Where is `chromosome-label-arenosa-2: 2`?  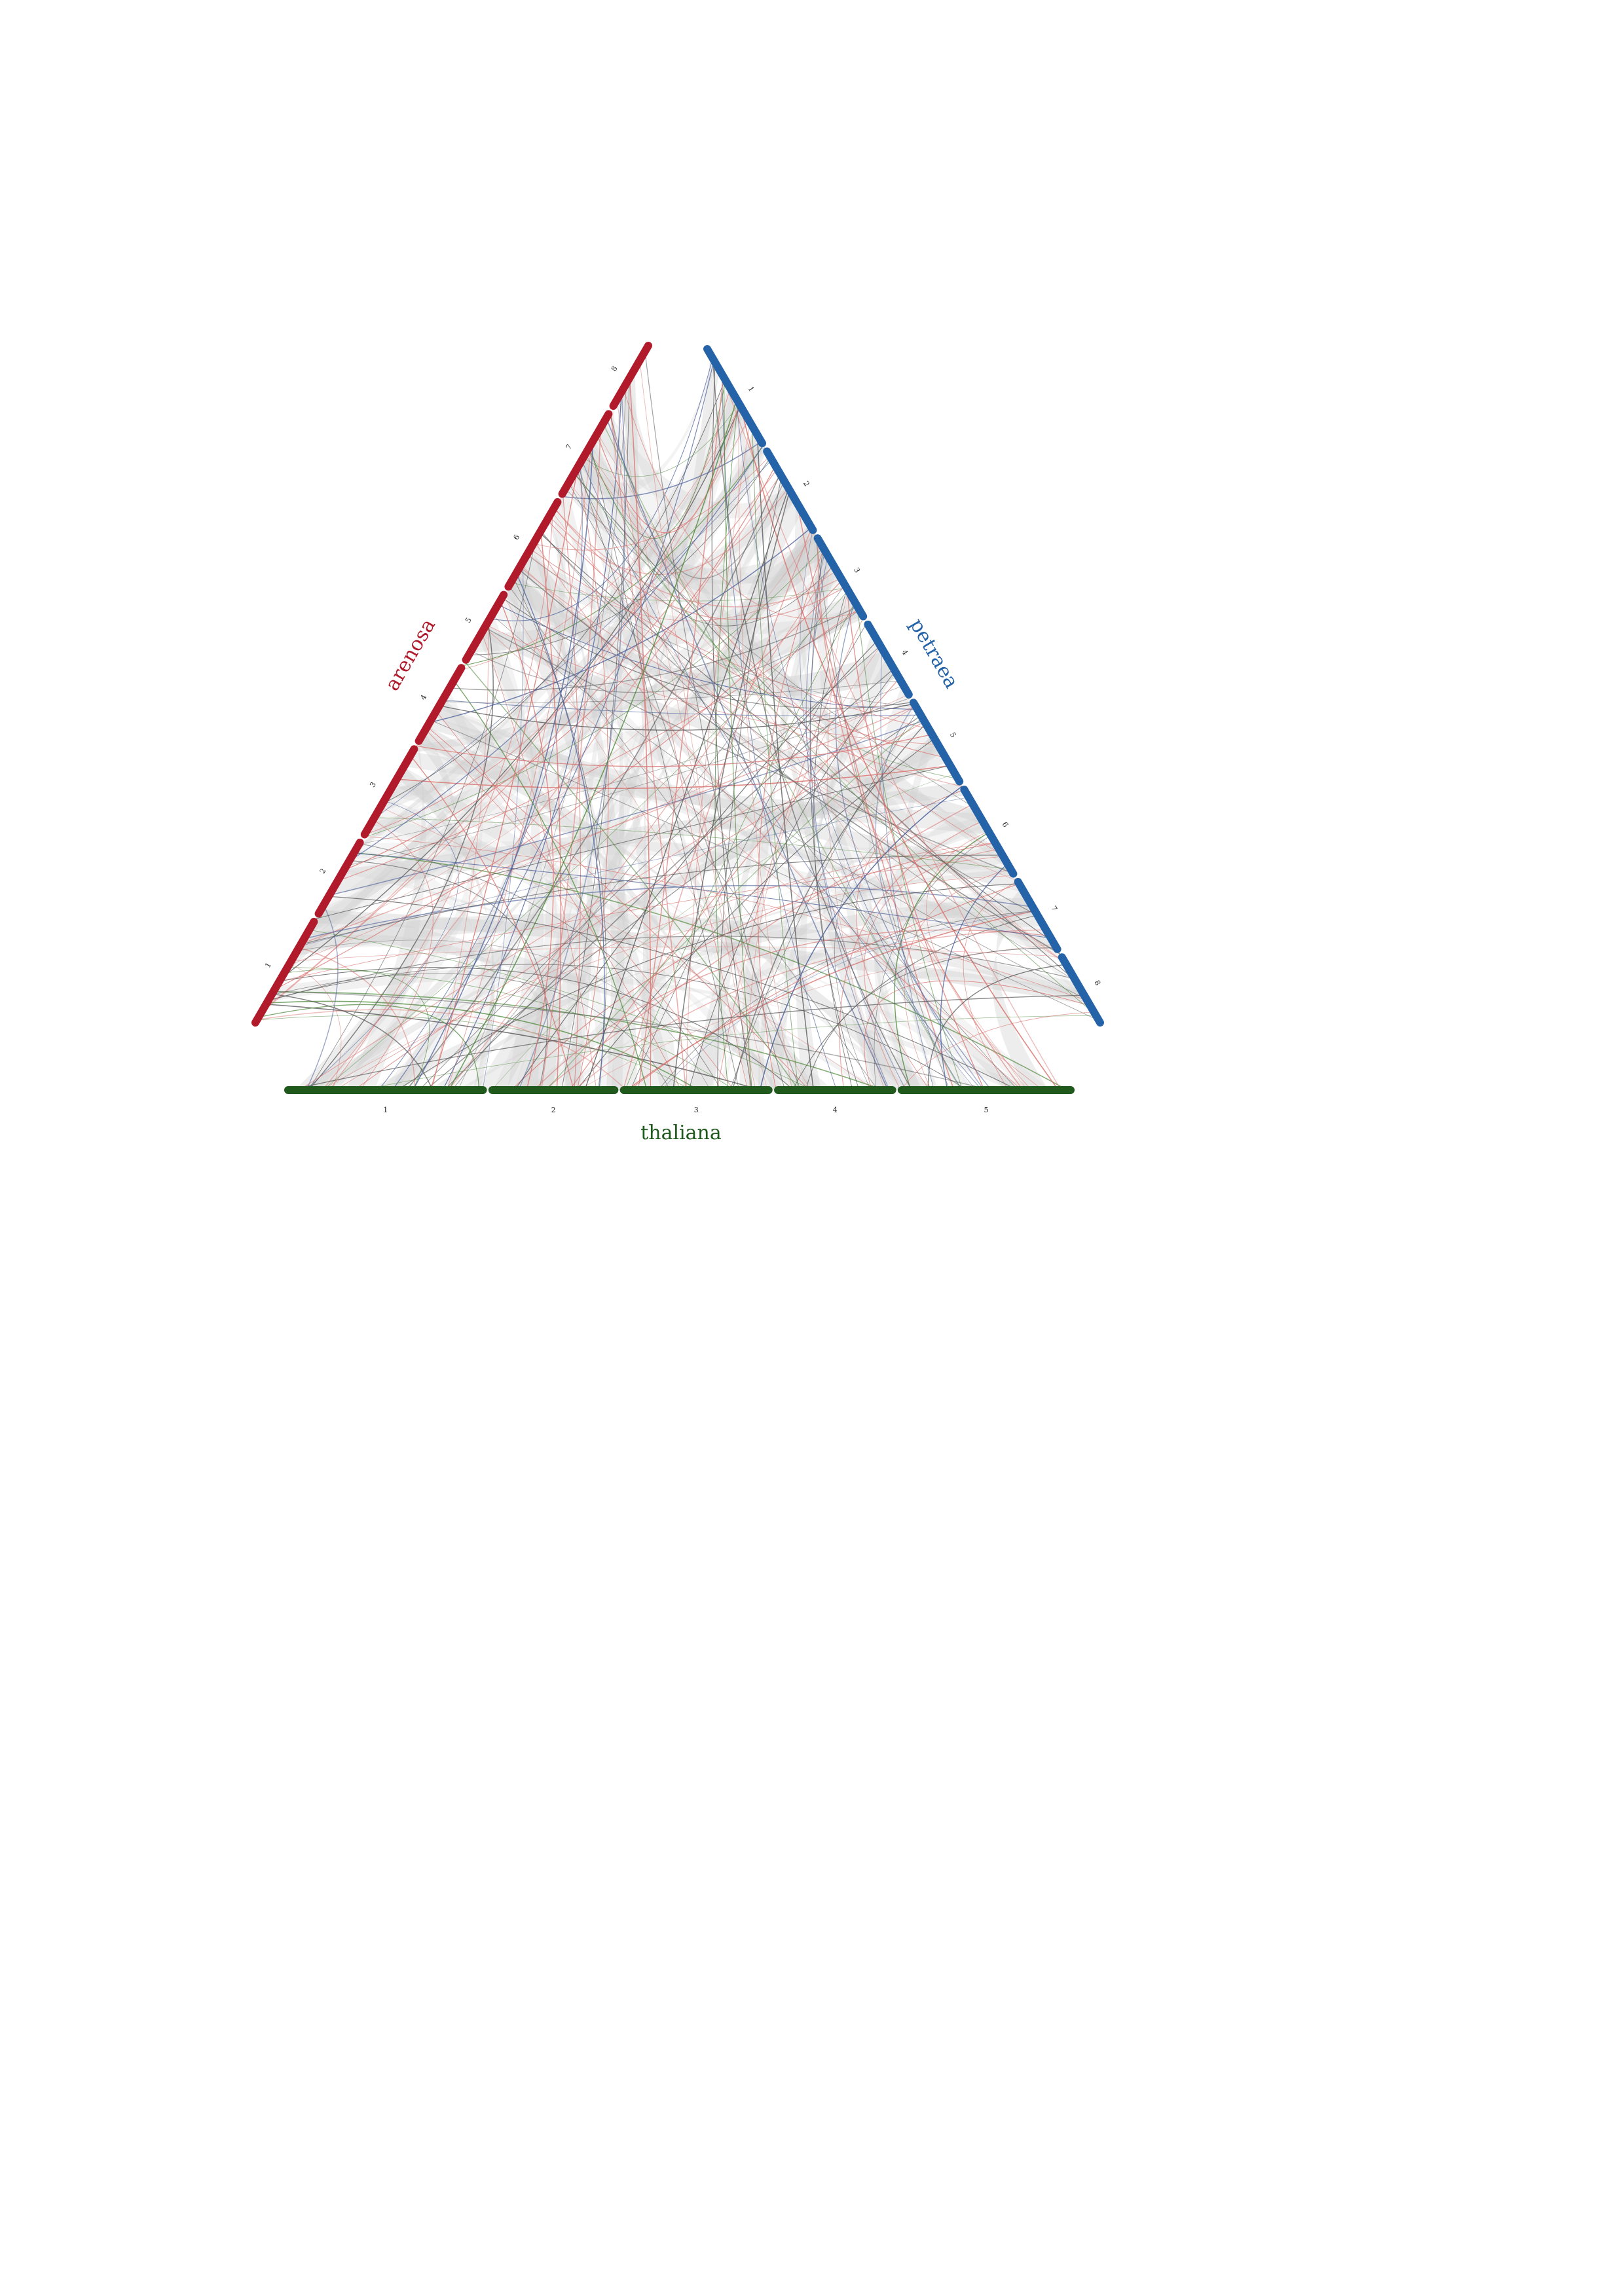 chromosome-label-arenosa-2: 2 is located at coordinates (323, 871).